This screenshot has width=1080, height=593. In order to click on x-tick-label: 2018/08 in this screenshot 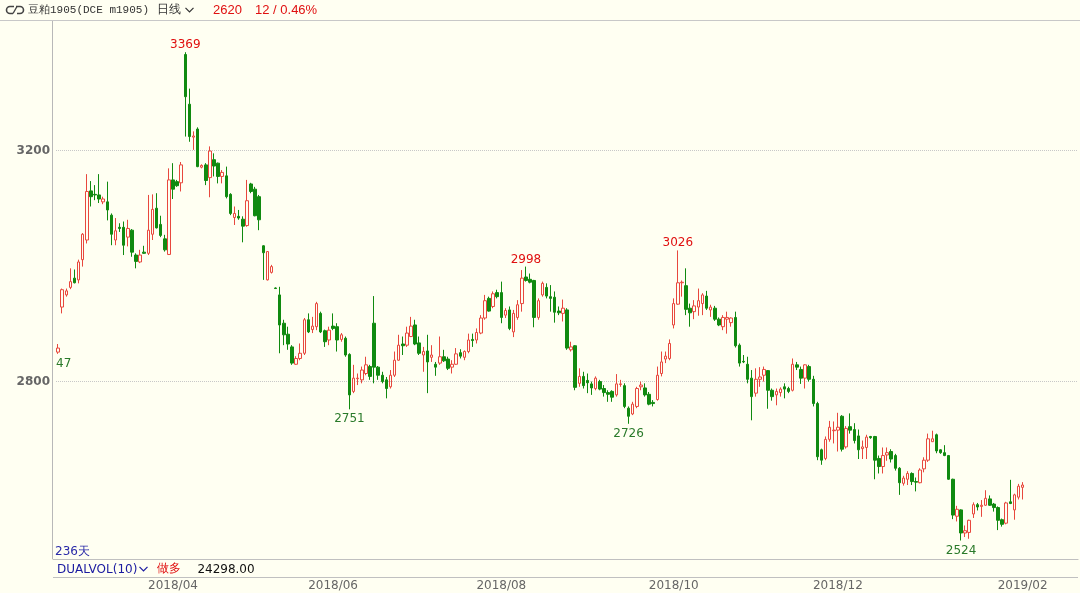, I will do `click(501, 585)`.